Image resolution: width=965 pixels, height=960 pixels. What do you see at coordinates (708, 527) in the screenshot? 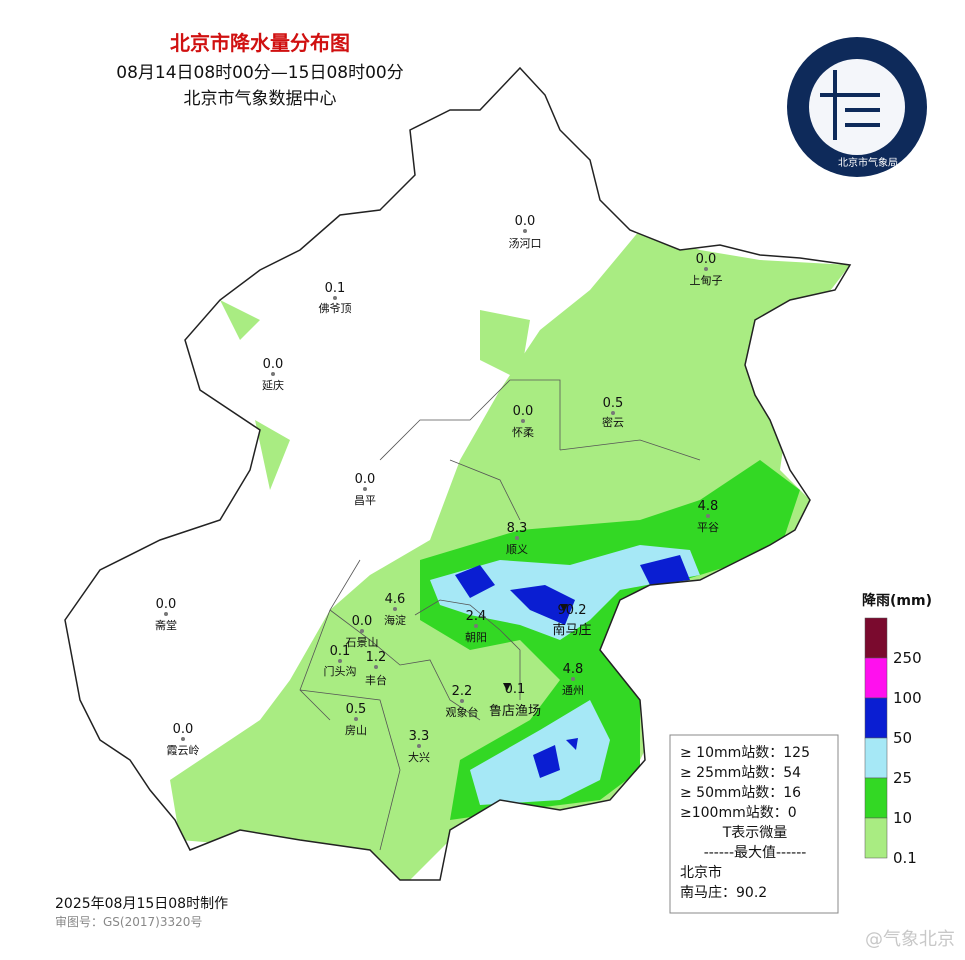
I see `station-name: 平谷` at bounding box center [708, 527].